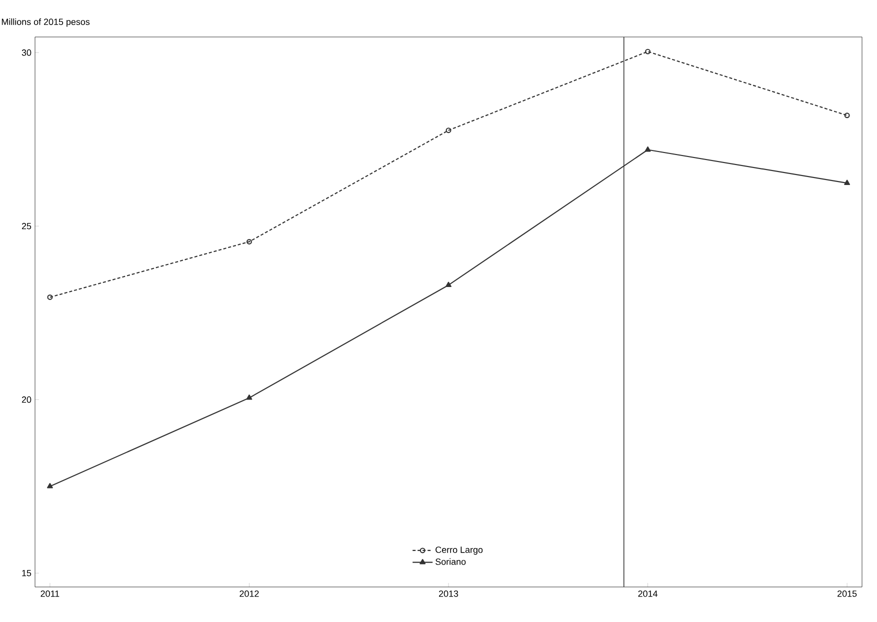 The width and height of the screenshot is (877, 622). Describe the element at coordinates (847, 593) in the screenshot. I see `x-tick-label: 2015` at that location.